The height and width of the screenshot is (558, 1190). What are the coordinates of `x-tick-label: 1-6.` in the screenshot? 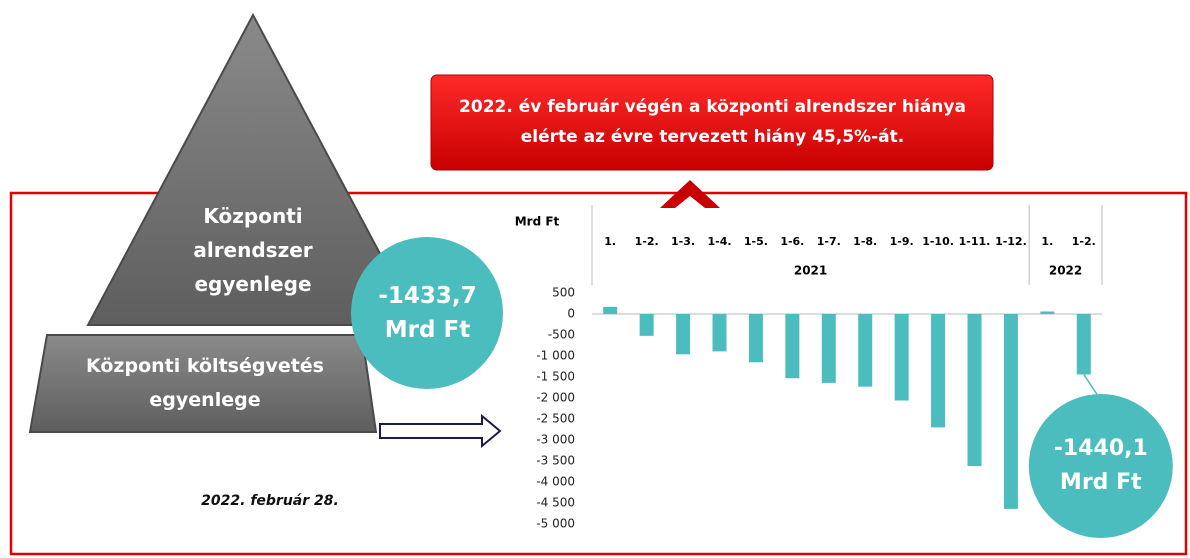 It's located at (792, 241).